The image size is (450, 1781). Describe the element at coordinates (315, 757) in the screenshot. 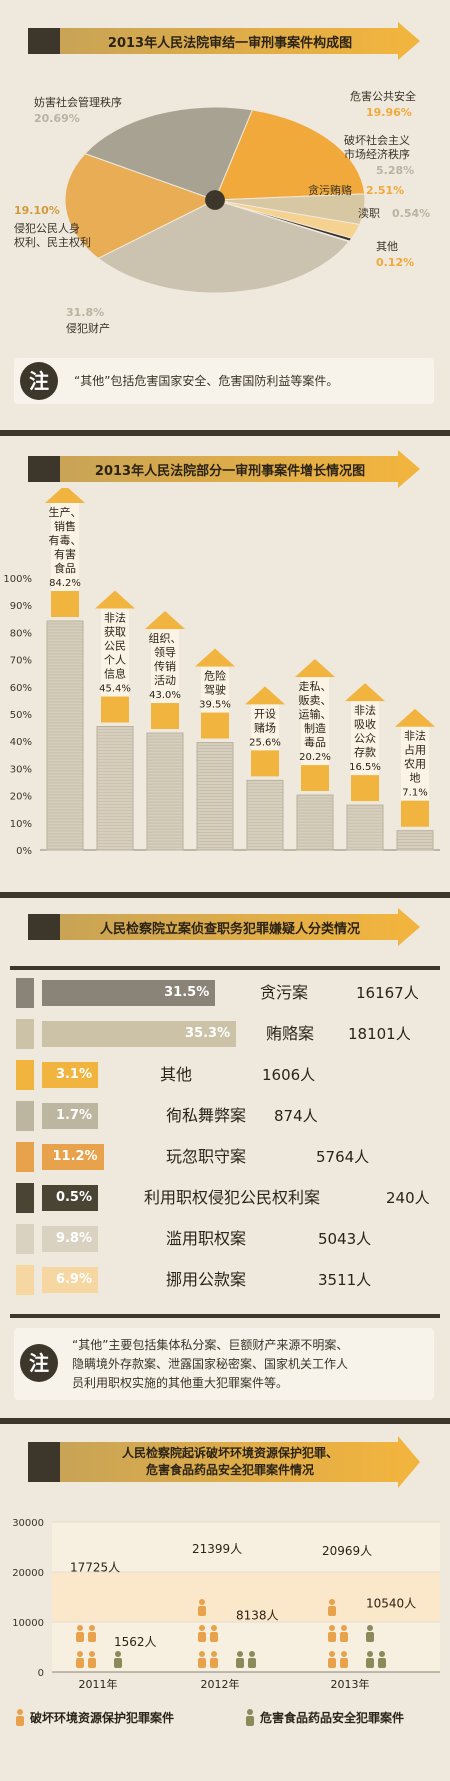

I see `growth-value-5: 20.2%` at that location.